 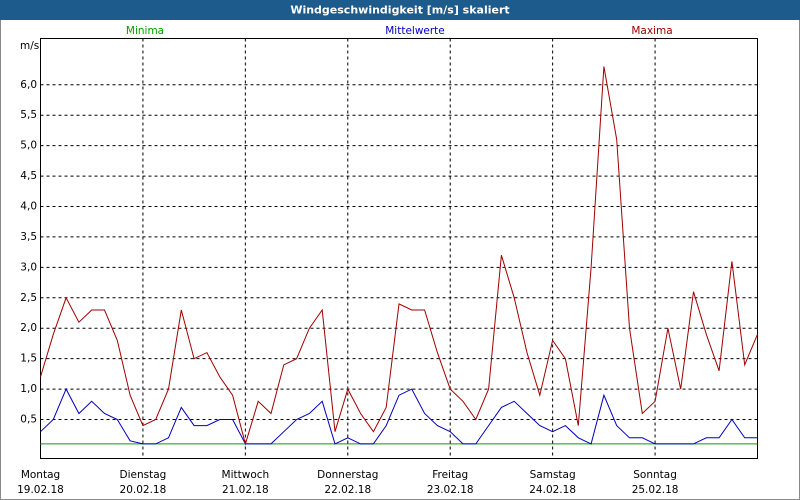 What do you see at coordinates (655, 490) in the screenshot?
I see `x-tick-date: 25.02.18` at bounding box center [655, 490].